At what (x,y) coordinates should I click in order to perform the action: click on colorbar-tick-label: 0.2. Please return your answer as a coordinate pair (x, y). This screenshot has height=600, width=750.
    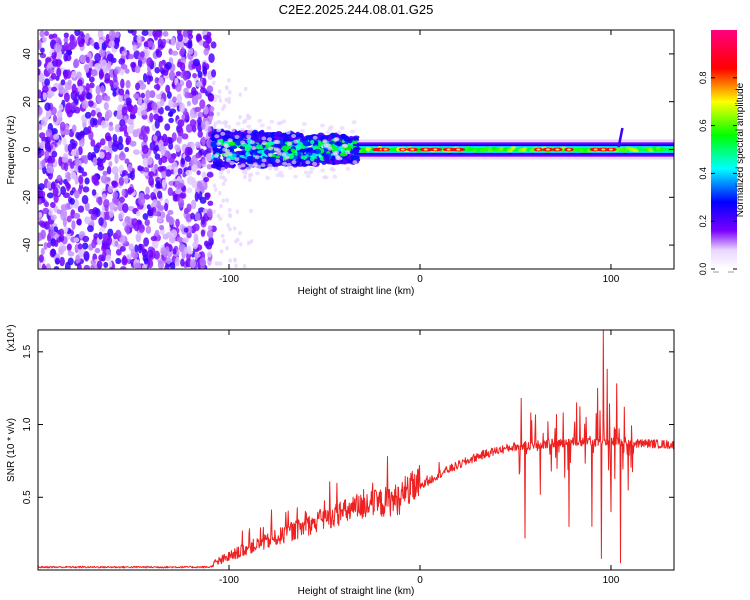
    Looking at the image, I should click on (703, 221).